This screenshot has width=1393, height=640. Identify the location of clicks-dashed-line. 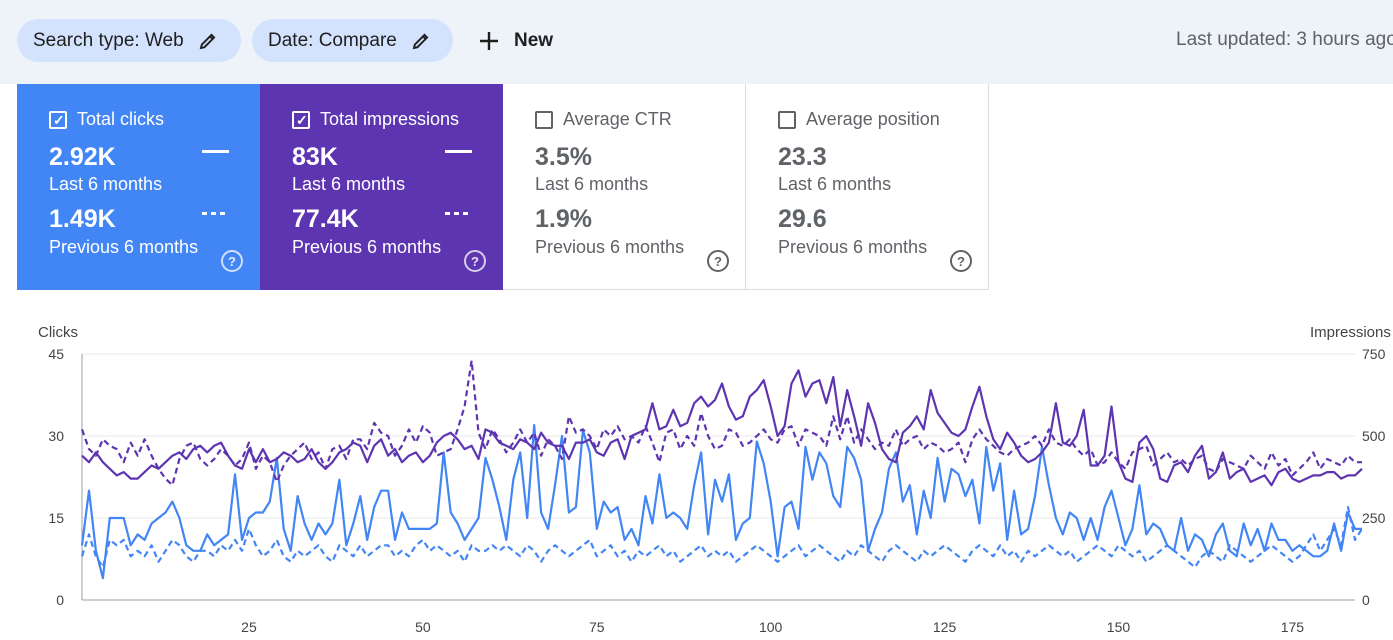
(721, 537).